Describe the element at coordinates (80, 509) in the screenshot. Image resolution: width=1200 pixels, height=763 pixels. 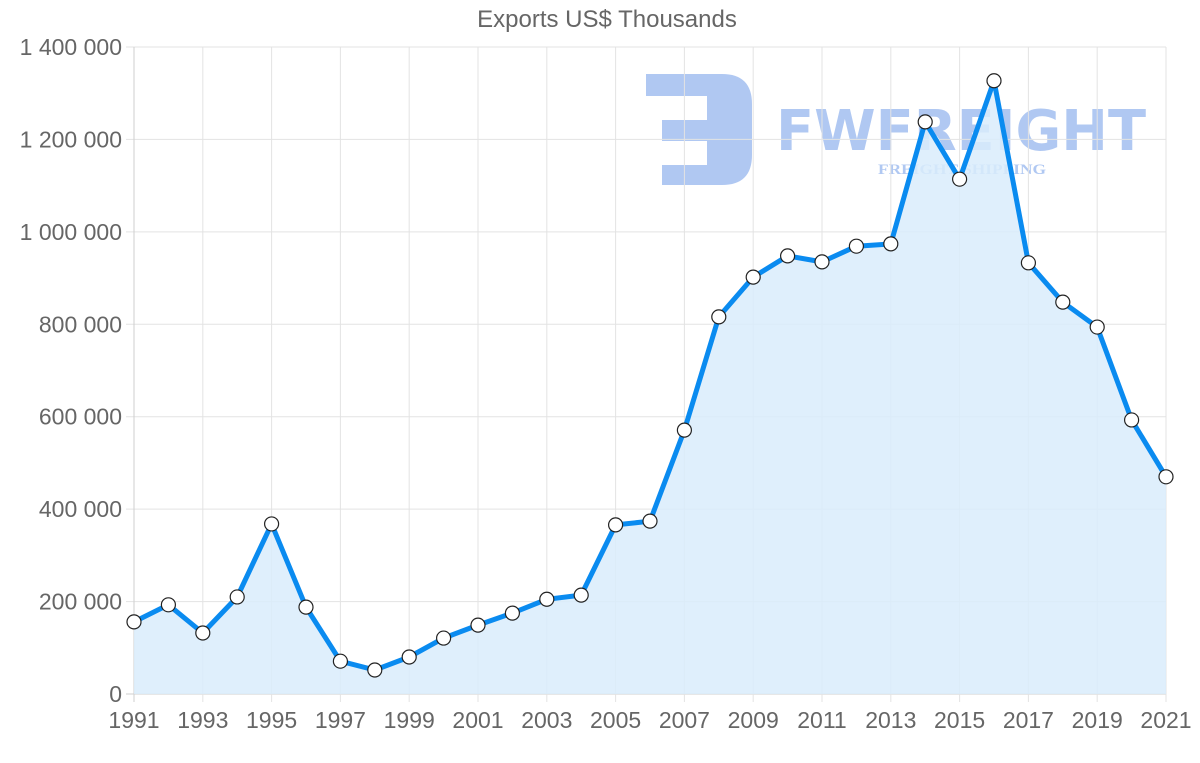
I see `y-tick-label: 400 000` at that location.